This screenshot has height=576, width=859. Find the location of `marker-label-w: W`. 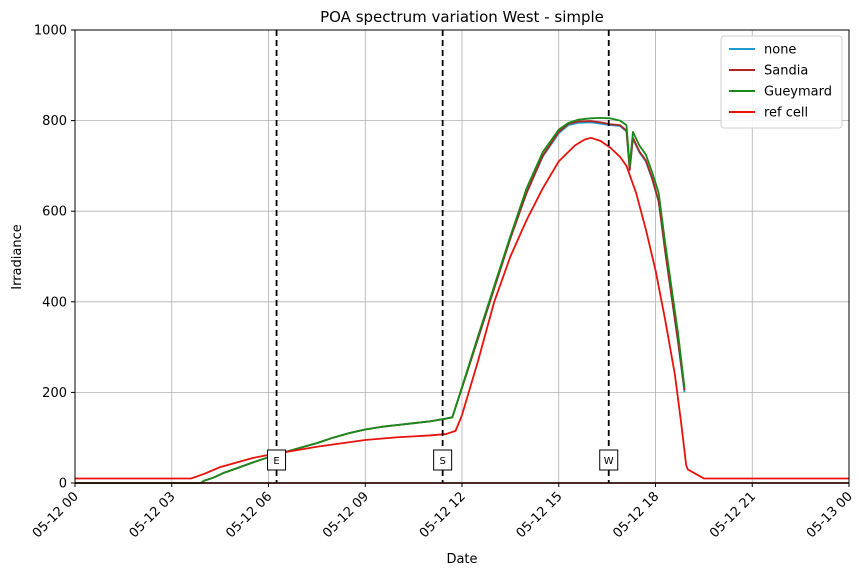

marker-label-w: W is located at coordinates (609, 461).